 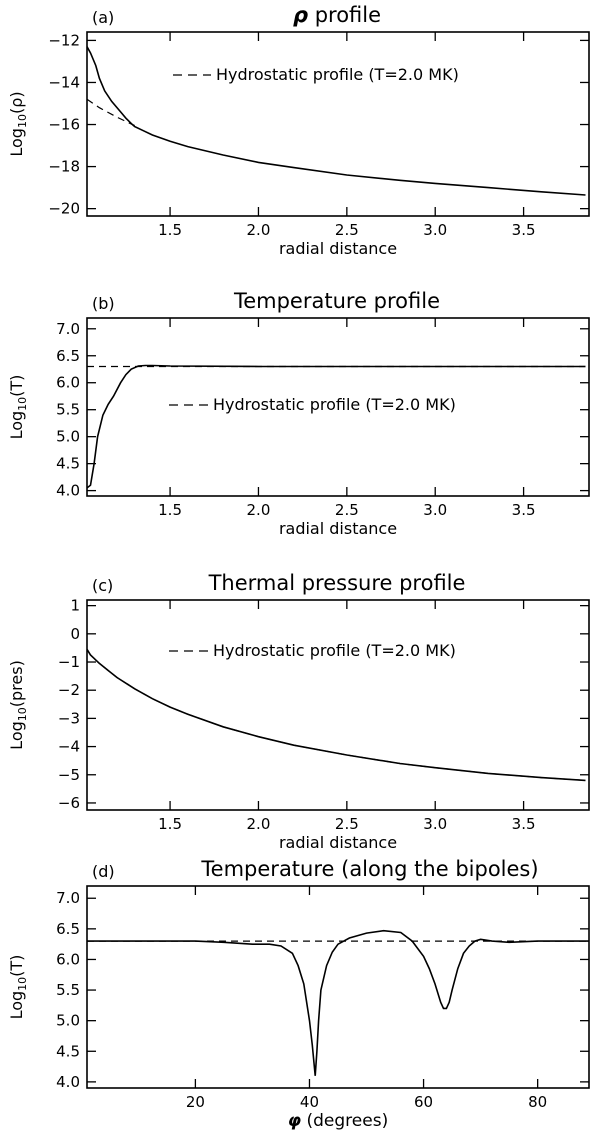 I want to click on title-symbol: ρ, so click(x=300, y=15).